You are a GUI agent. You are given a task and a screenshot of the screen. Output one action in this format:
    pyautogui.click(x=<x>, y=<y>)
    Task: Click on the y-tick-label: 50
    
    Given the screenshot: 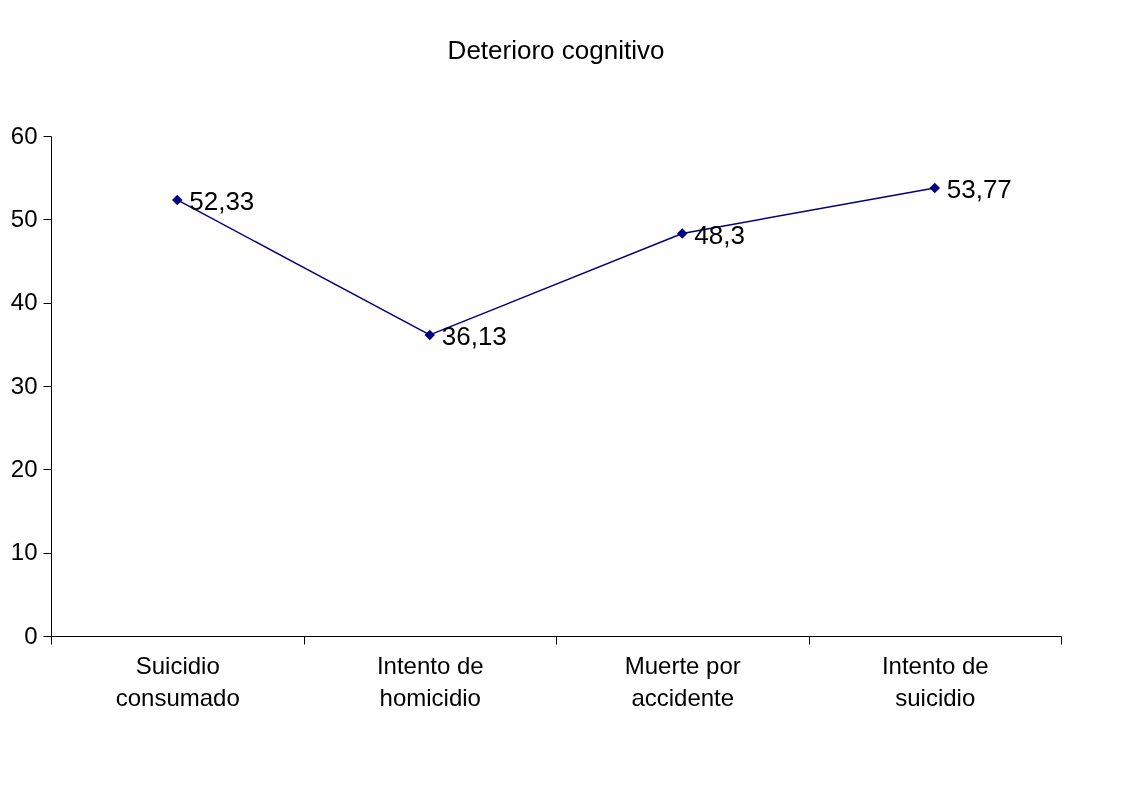 What is the action you would take?
    pyautogui.click(x=24, y=218)
    